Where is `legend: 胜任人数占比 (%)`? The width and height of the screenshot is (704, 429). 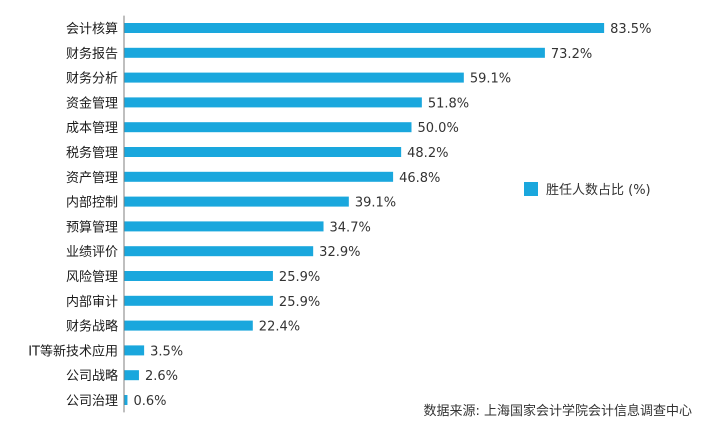 legend: 胜任人数占比 (%) is located at coordinates (587, 190).